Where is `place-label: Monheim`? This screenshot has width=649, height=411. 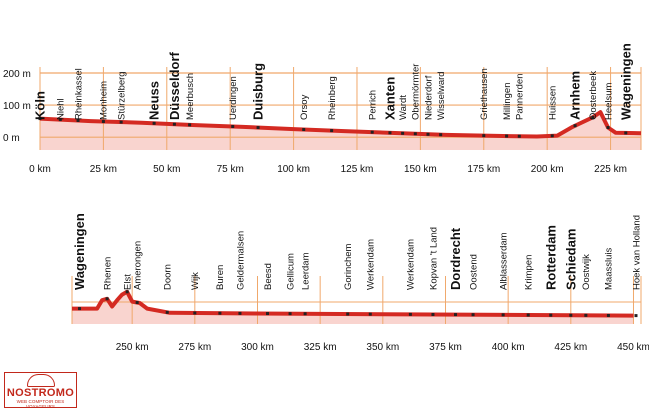
place-label: Monheim is located at coordinates (104, 100).